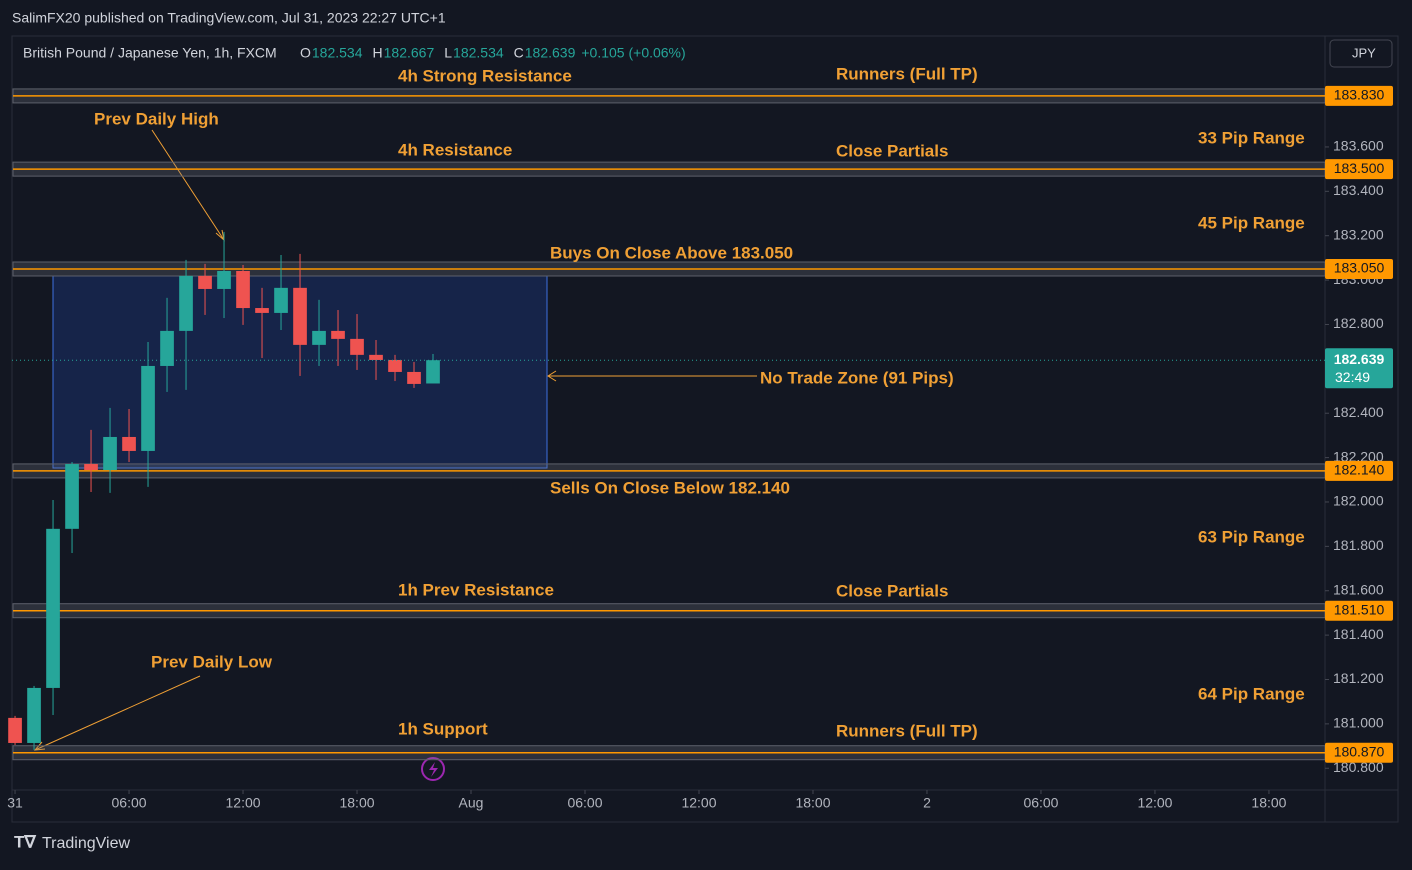  I want to click on level-label: 180.870, so click(1359, 751).